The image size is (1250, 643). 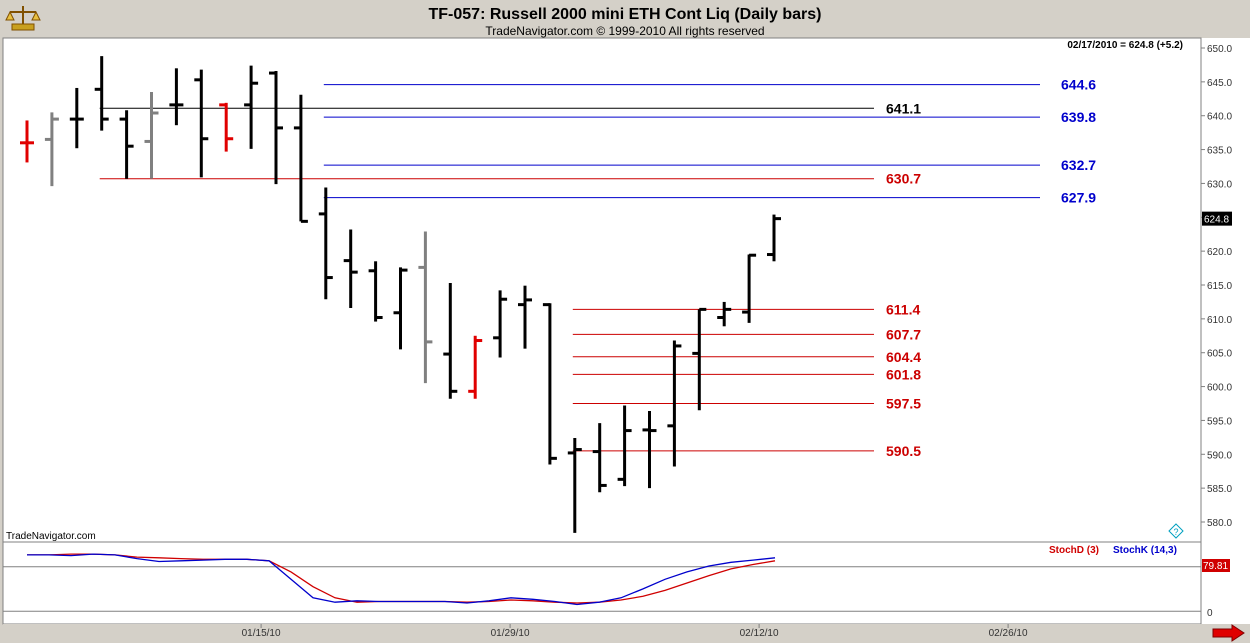 I want to click on y-tick-label: 650.0, so click(x=1219, y=49).